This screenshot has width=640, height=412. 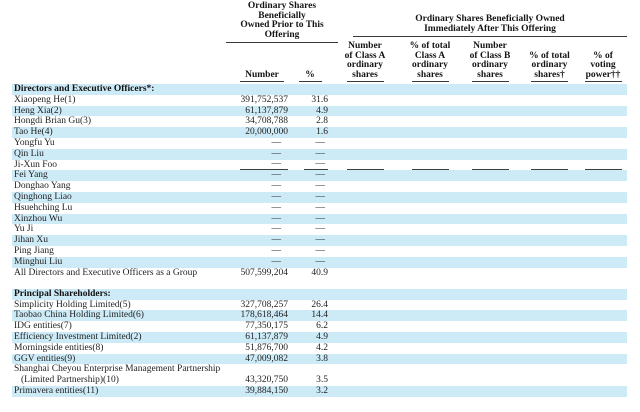 What do you see at coordinates (266, 358) in the screenshot?
I see `col-number-prior: 47,009,082` at bounding box center [266, 358].